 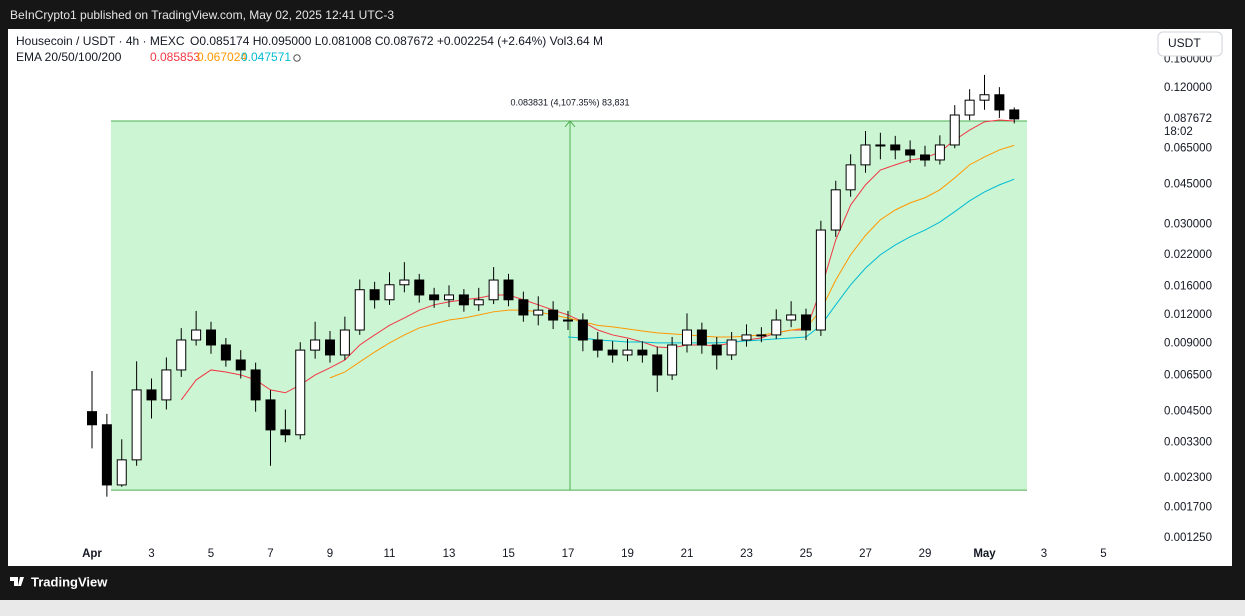 I want to click on x-tick-label: 7, so click(x=270, y=554).